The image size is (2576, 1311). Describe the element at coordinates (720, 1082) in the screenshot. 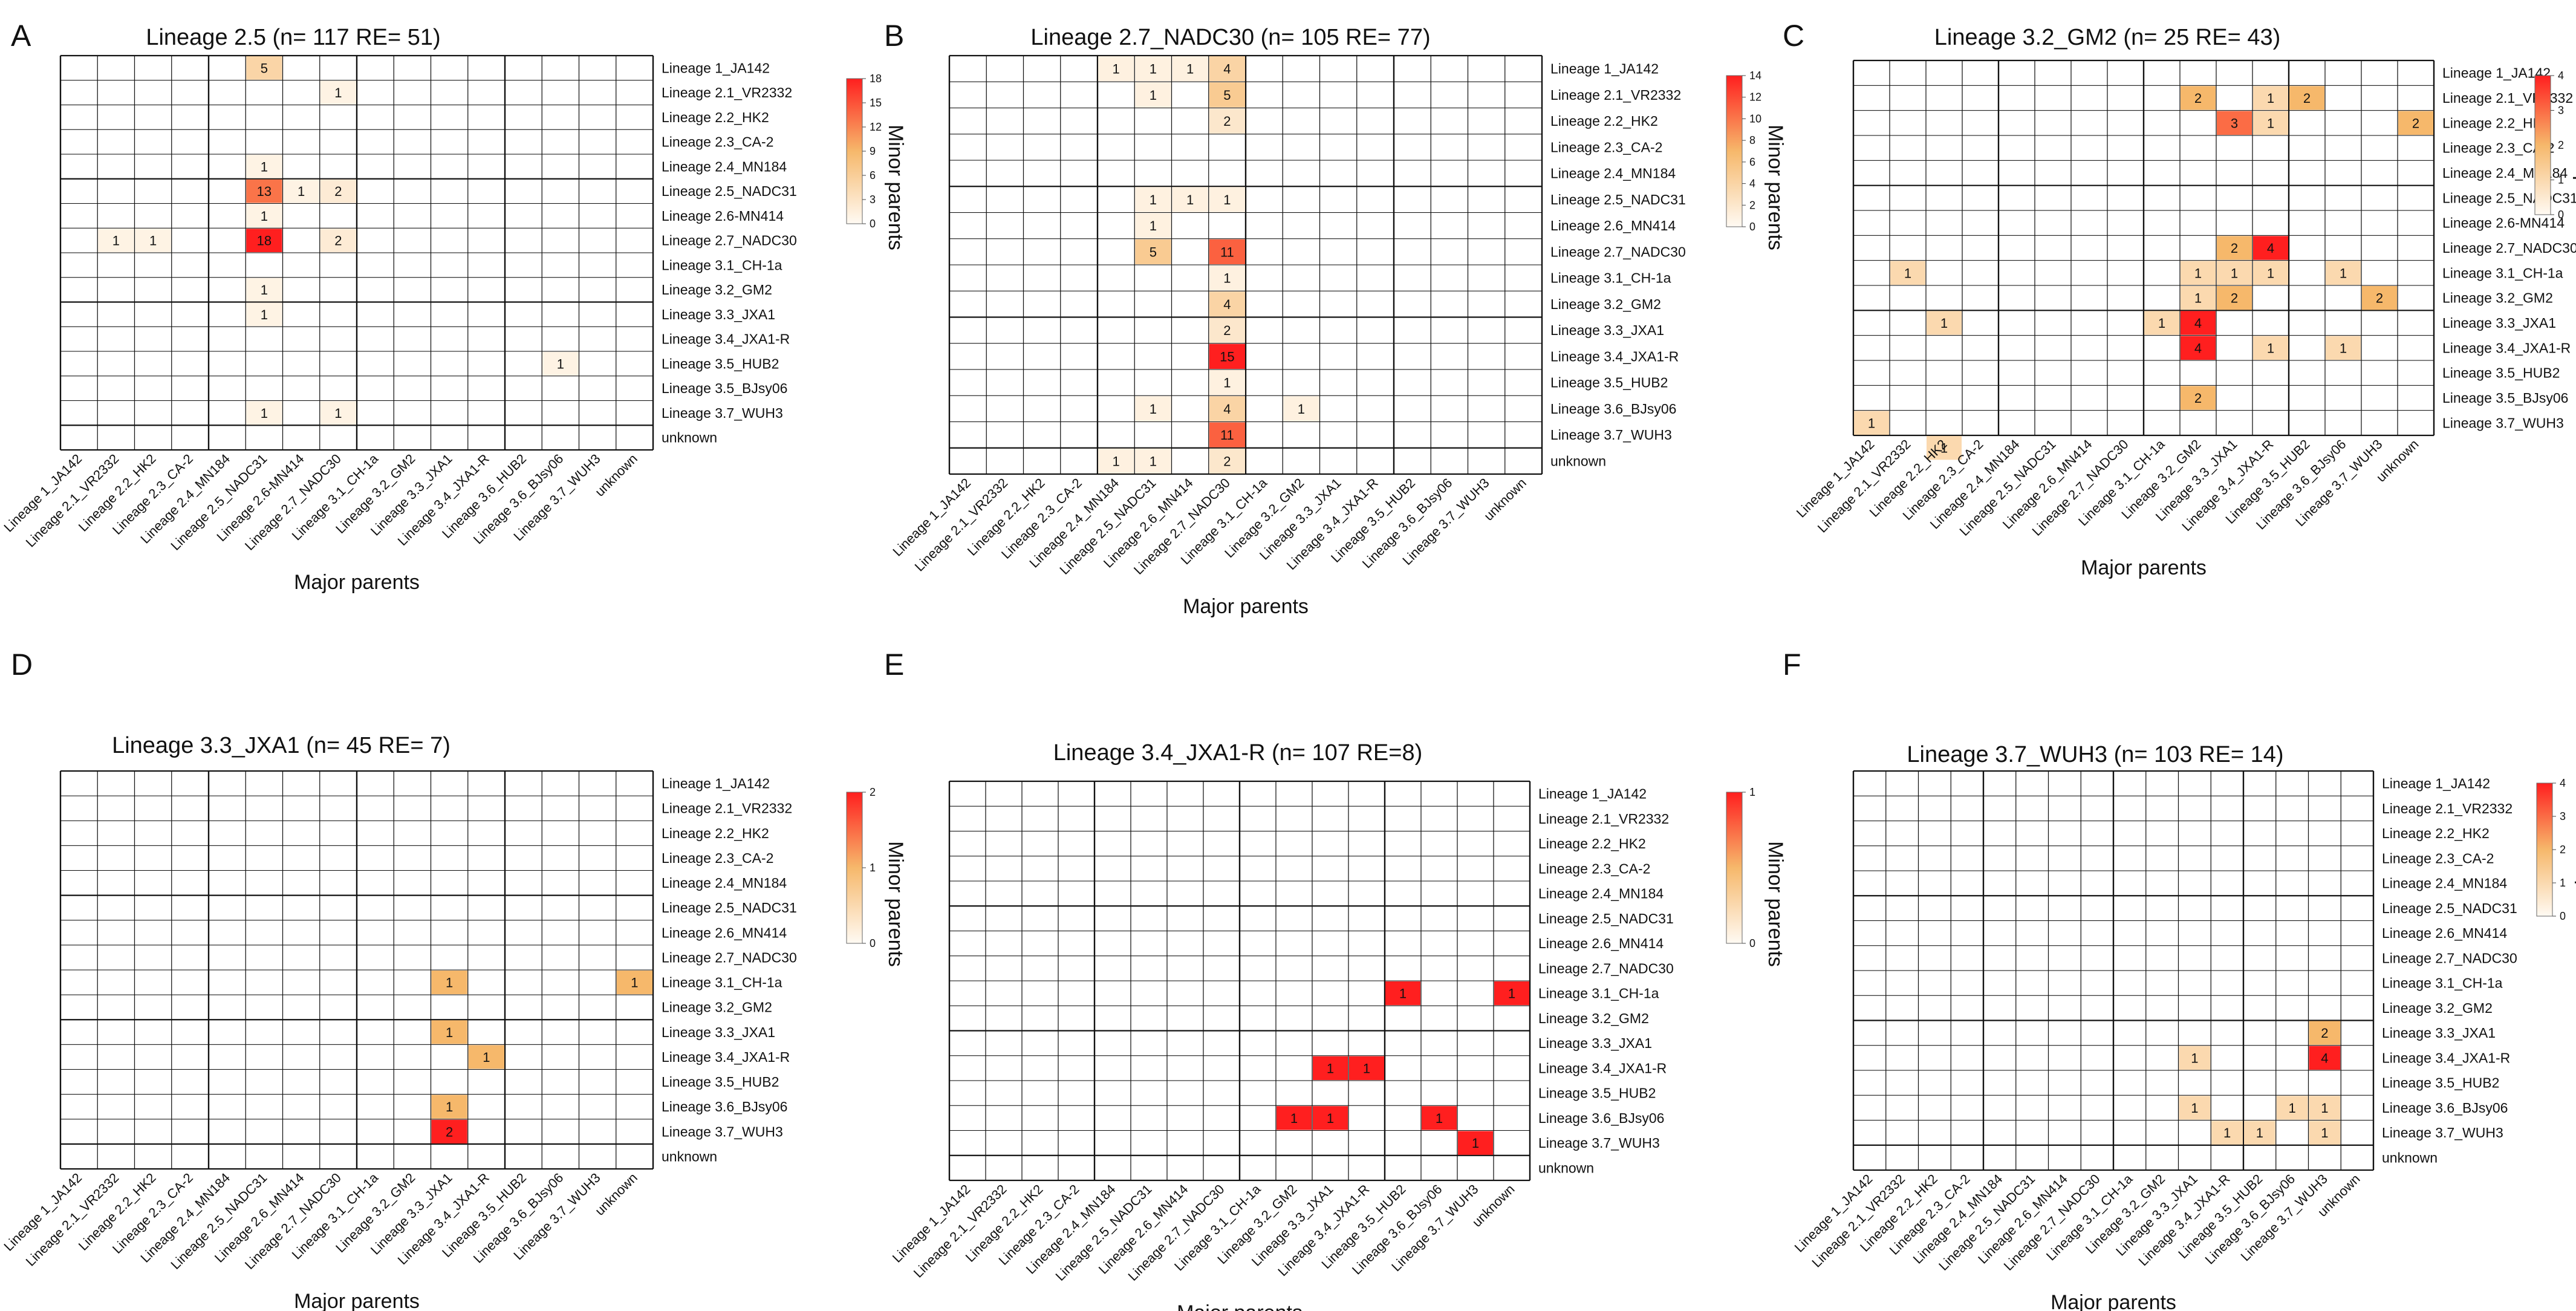

I see `y-tick-label: Lineage 3.5_HUB2` at that location.